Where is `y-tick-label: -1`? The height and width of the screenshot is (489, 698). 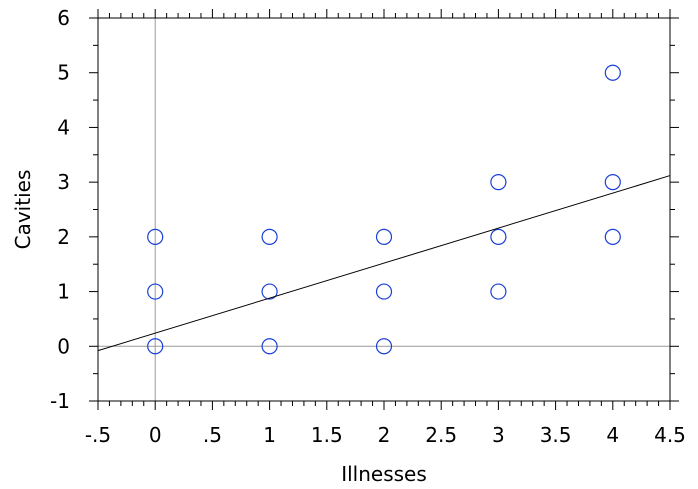 y-tick-label: -1 is located at coordinates (60, 401).